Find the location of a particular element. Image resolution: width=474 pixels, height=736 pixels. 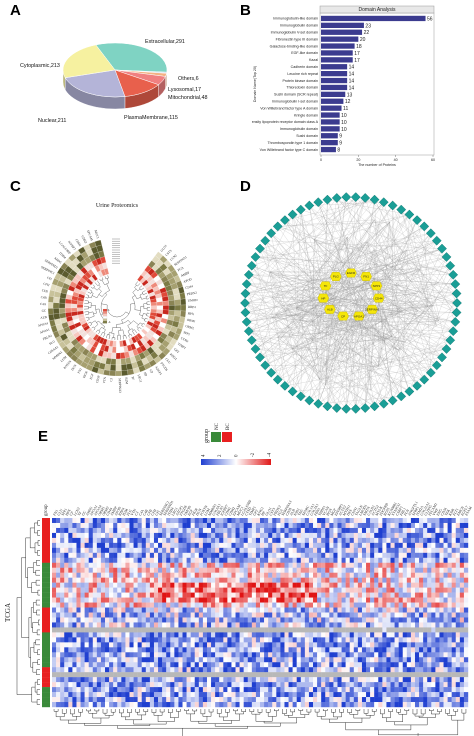

circ-gene-label: UMOD is located at coordinates (193, 300).